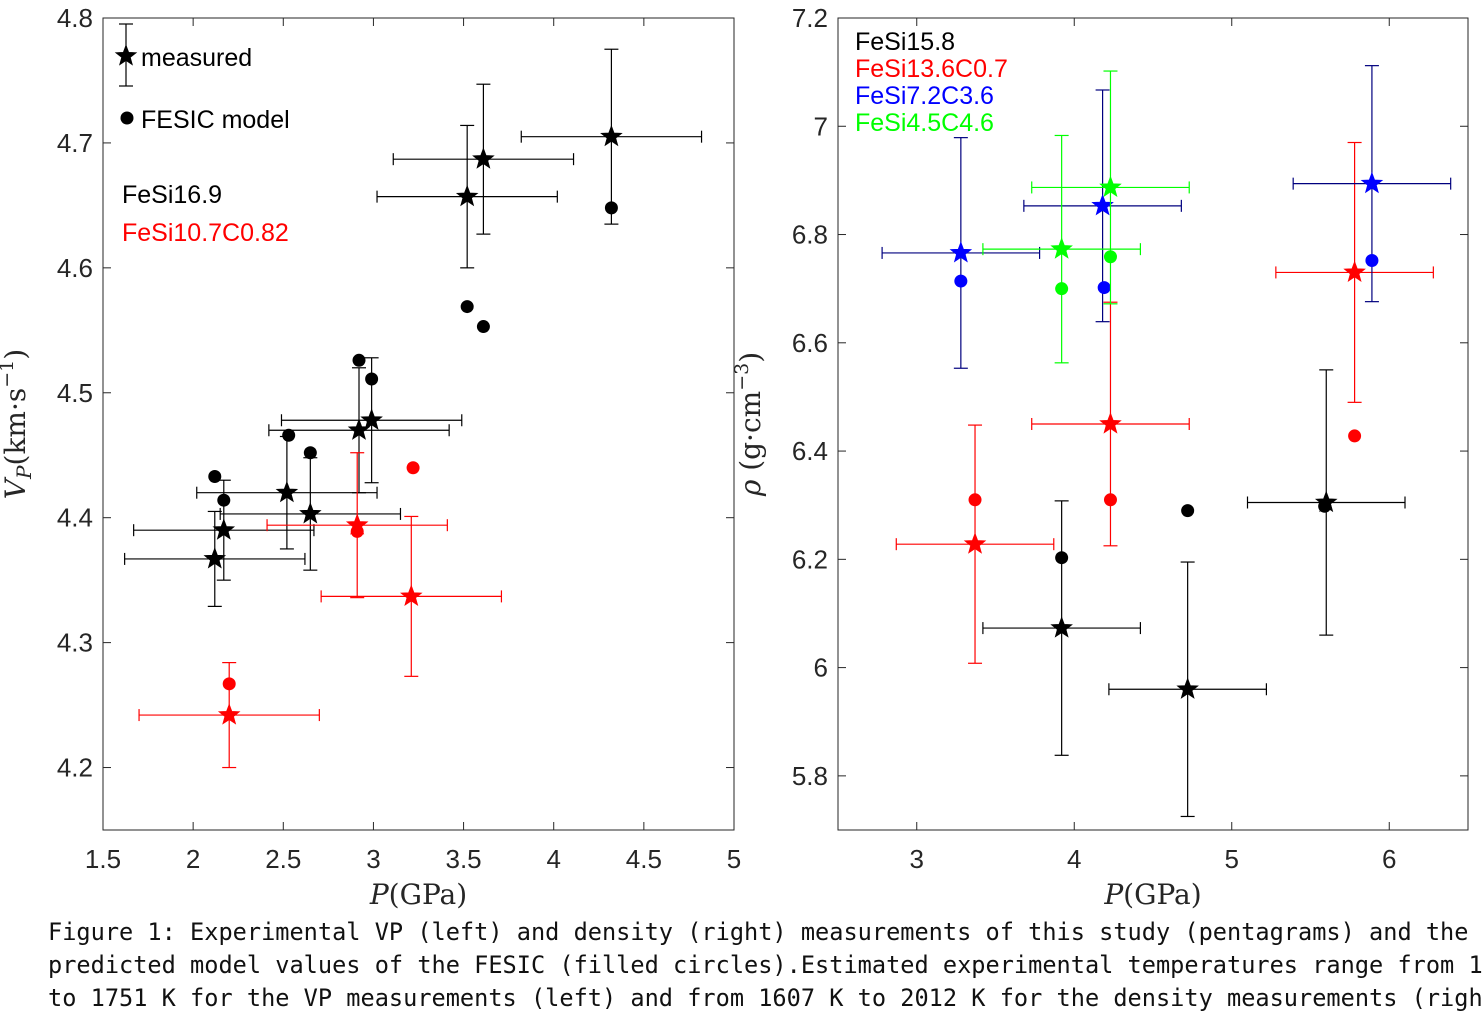 This screenshot has width=1484, height=1020. I want to click on legend-series-label: FeSi13.6C0.7, so click(931, 69).